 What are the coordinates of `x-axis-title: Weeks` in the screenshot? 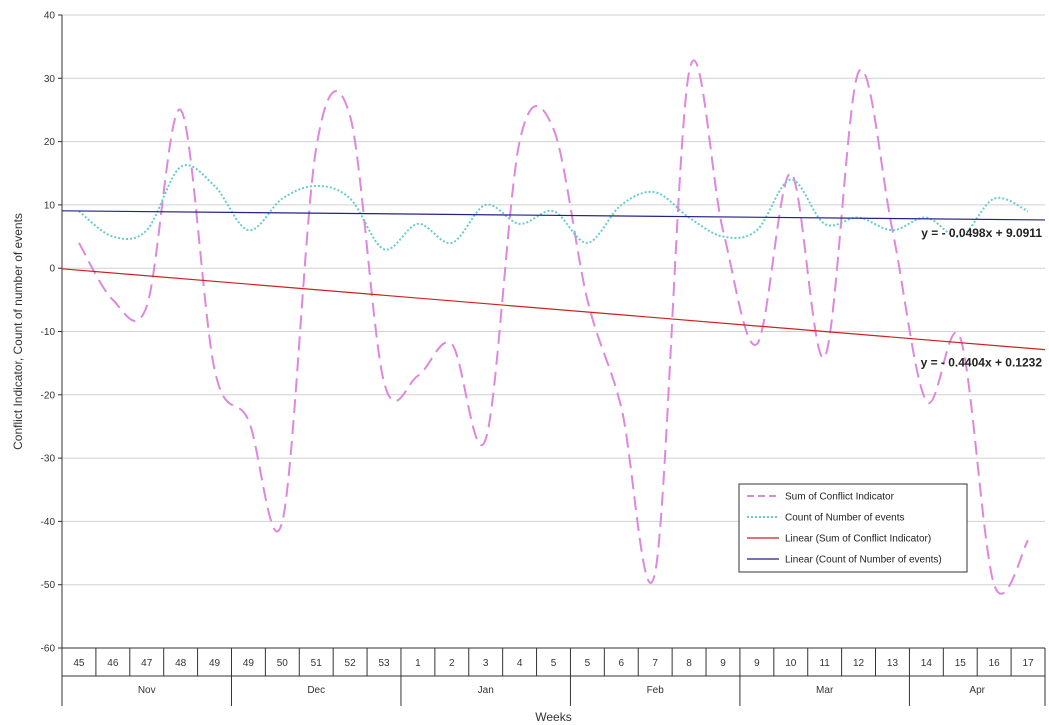 It's located at (553, 717).